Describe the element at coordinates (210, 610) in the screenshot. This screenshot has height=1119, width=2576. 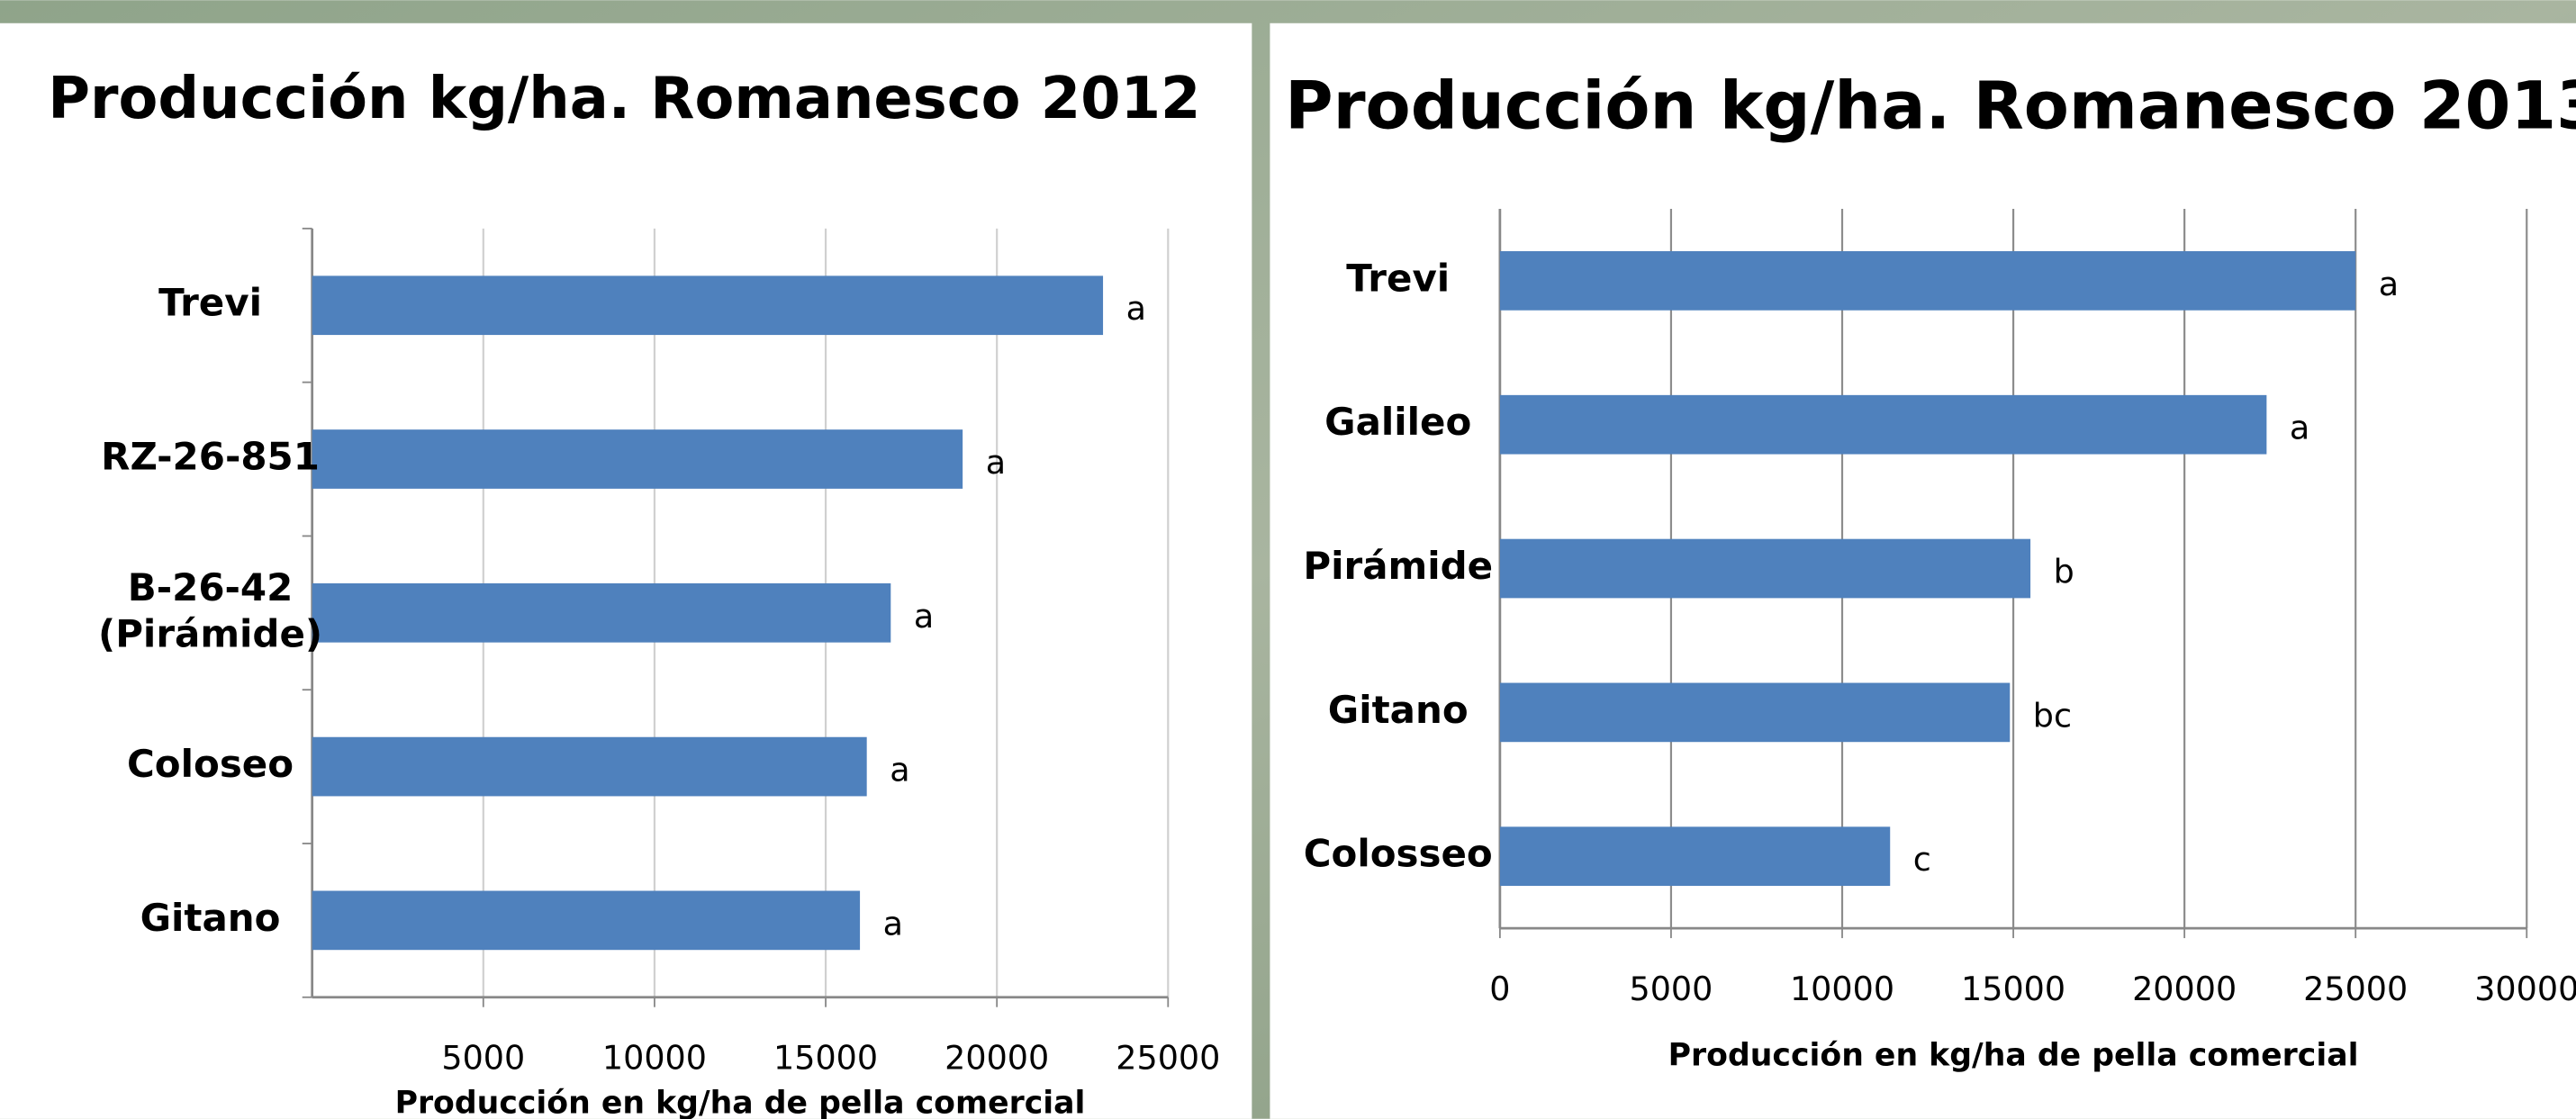
I see `category-label: B-26-42 (Pirámide)` at that location.